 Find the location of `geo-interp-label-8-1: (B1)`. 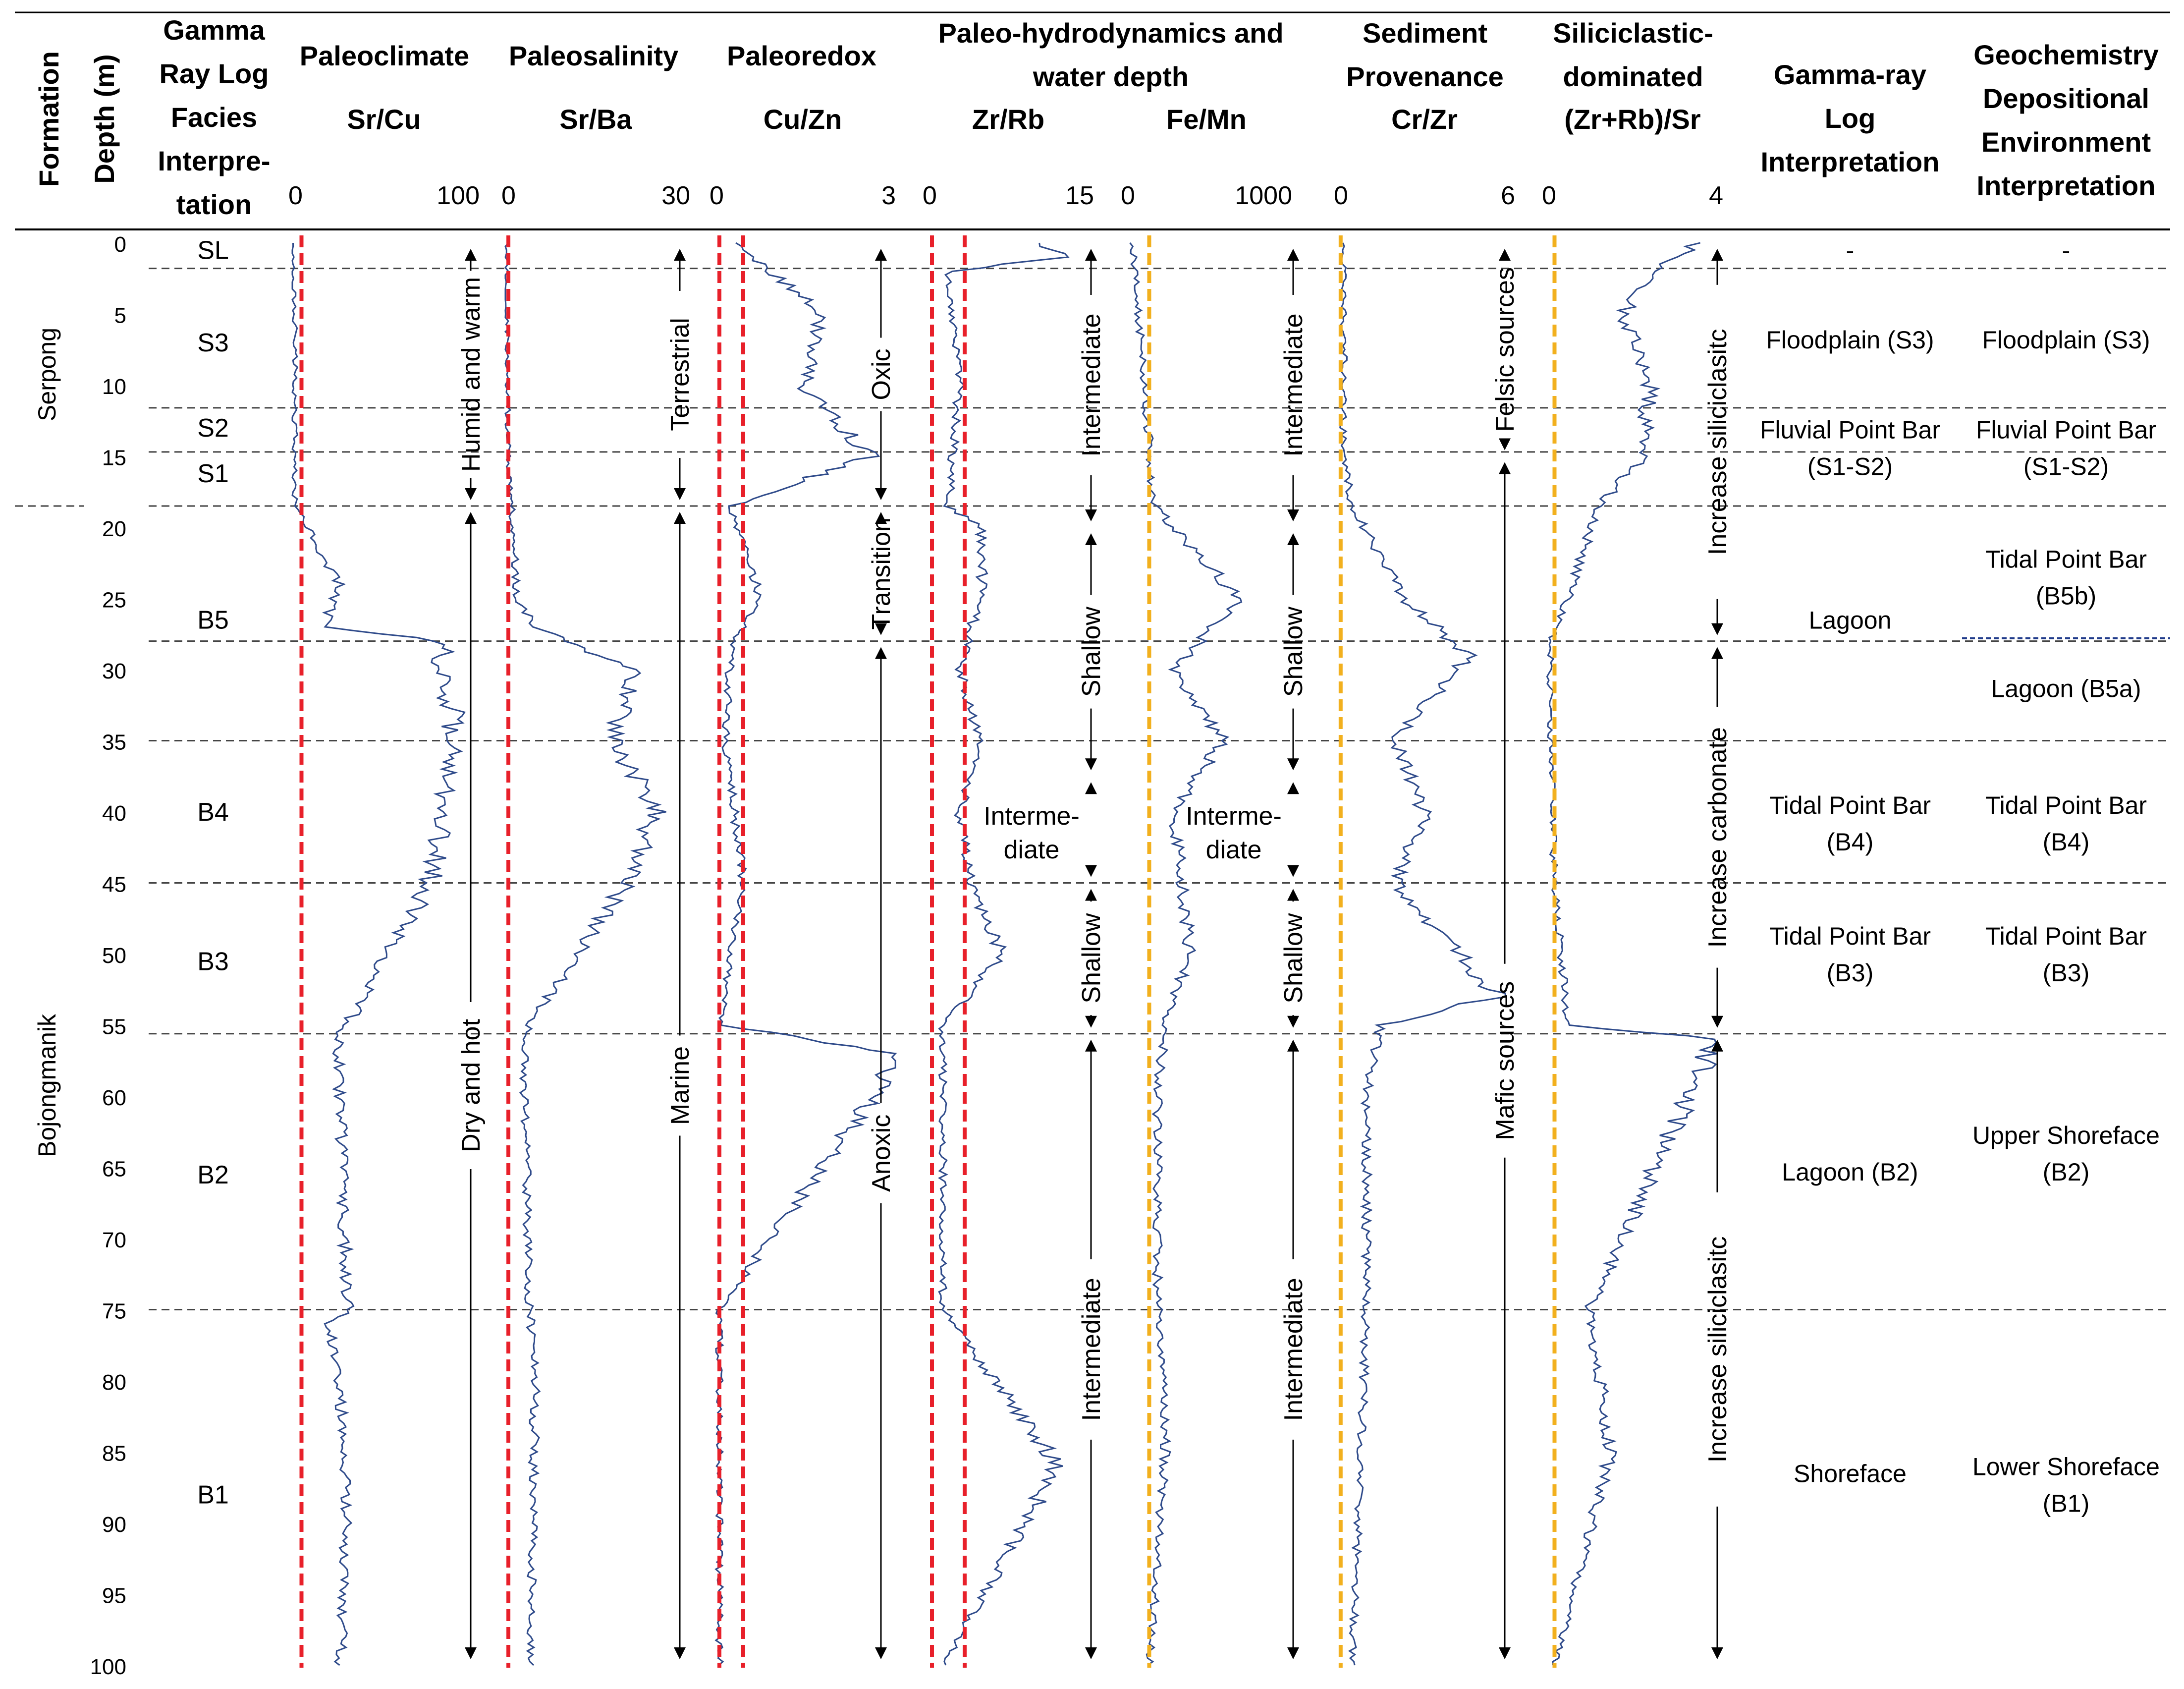

geo-interp-label-8-1: (B1) is located at coordinates (2066, 1504).